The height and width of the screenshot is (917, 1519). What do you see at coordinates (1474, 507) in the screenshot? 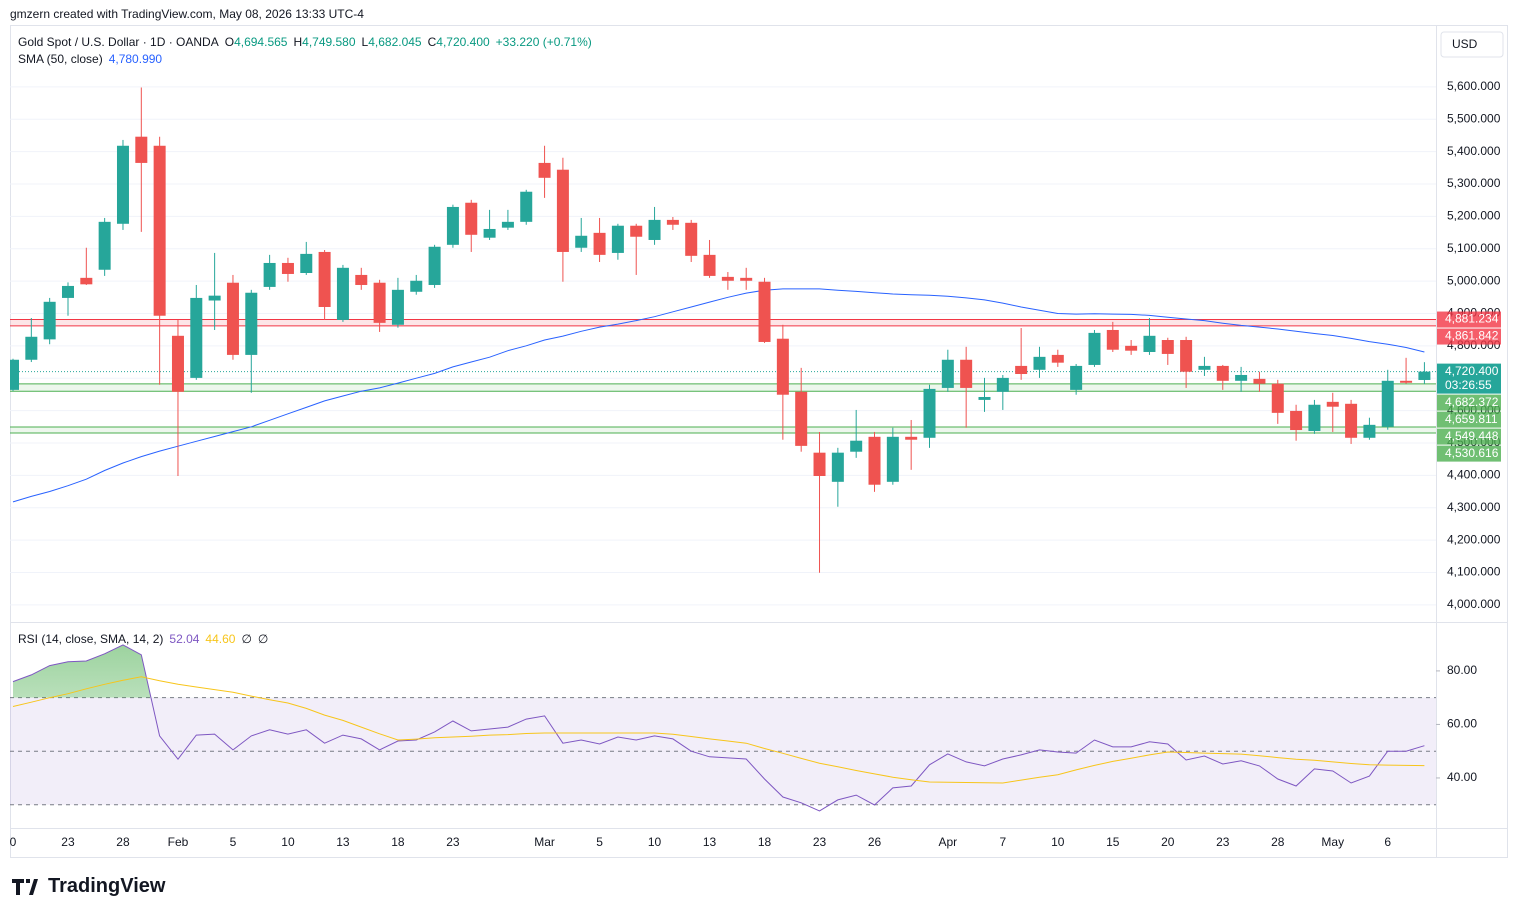
I see `y-tick-label: 4,300.000` at bounding box center [1474, 507].